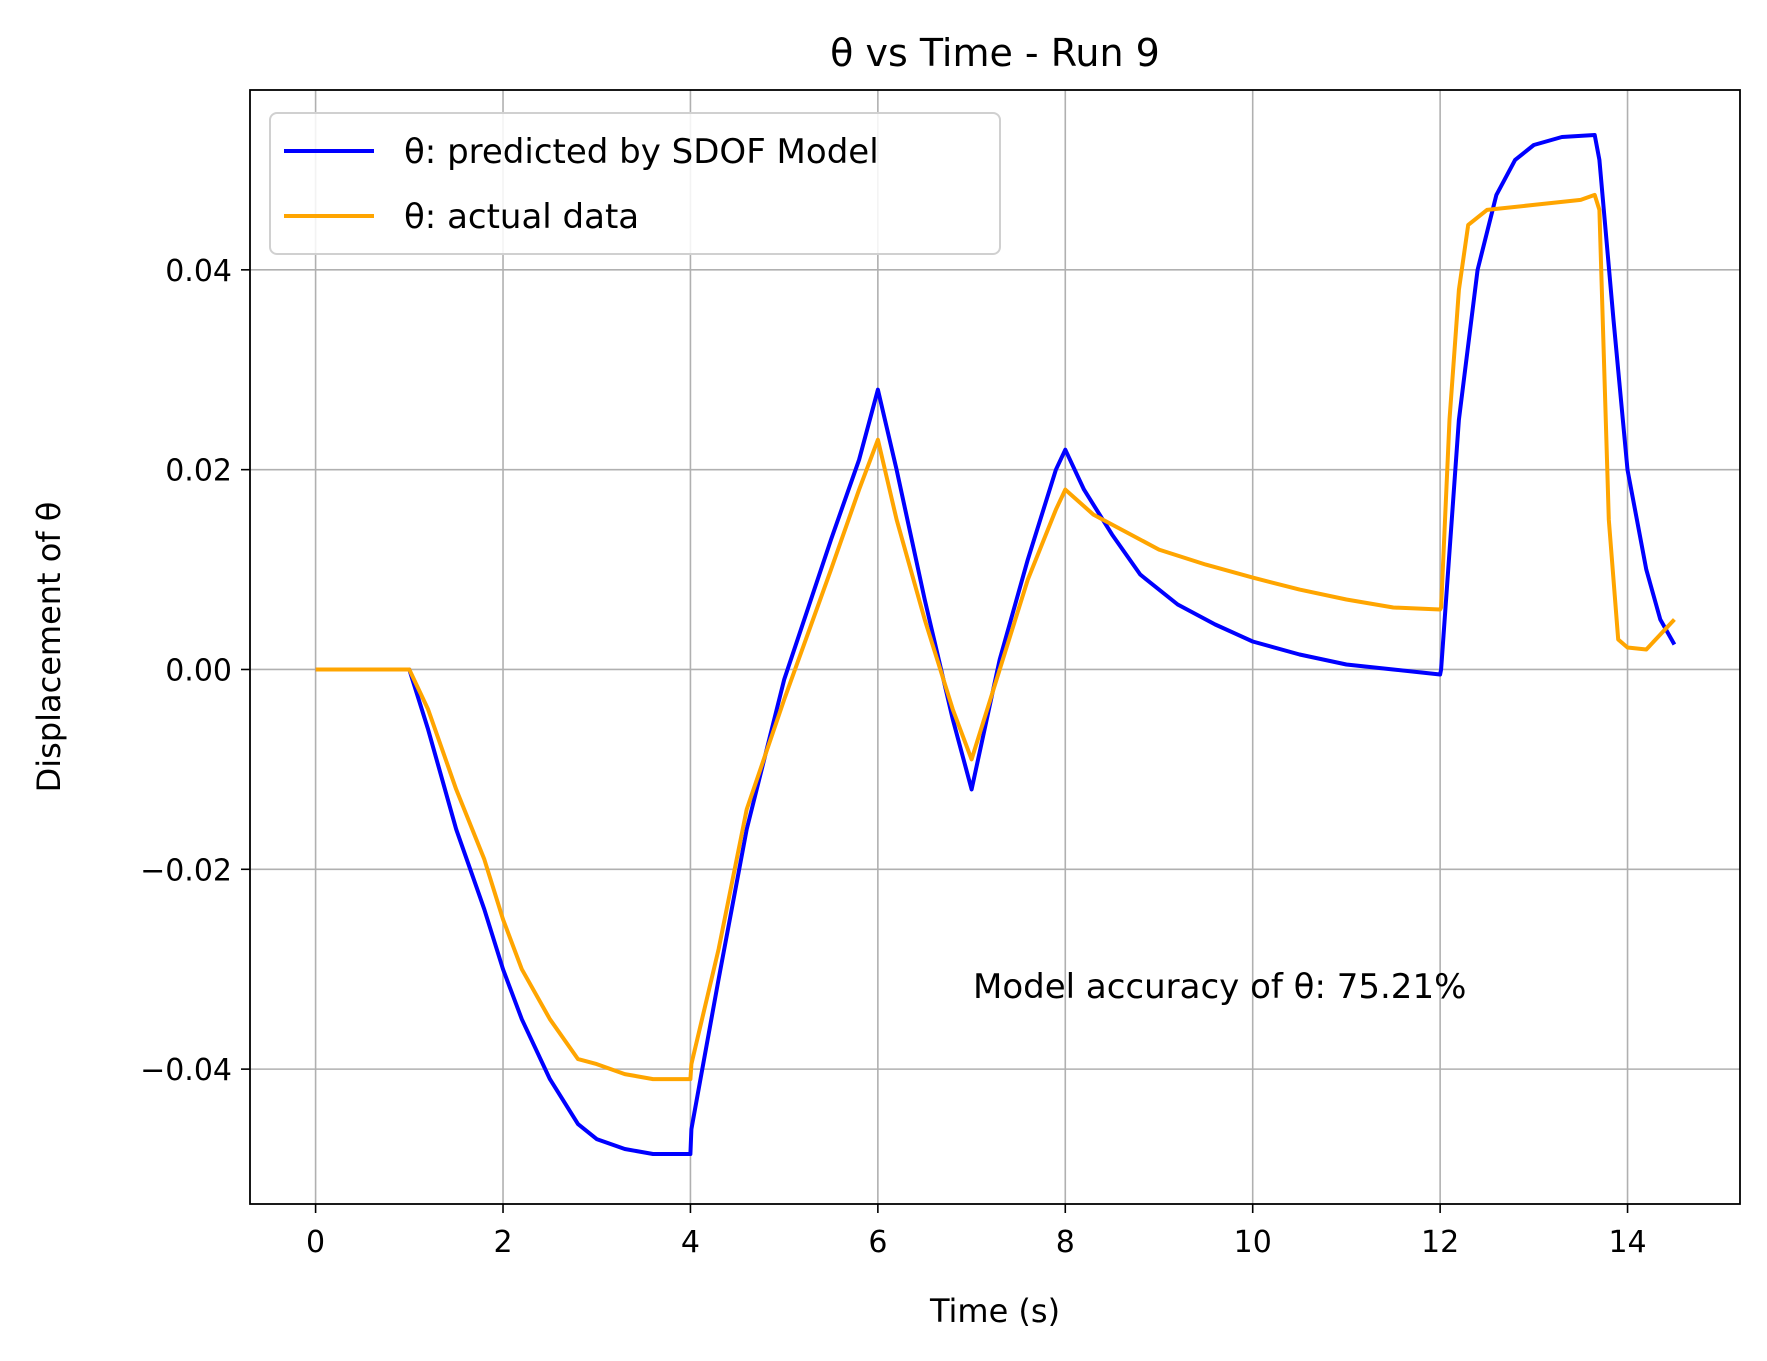 Image resolution: width=1767 pixels, height=1361 pixels. What do you see at coordinates (690, 1242) in the screenshot?
I see `x-tick-label: 4` at bounding box center [690, 1242].